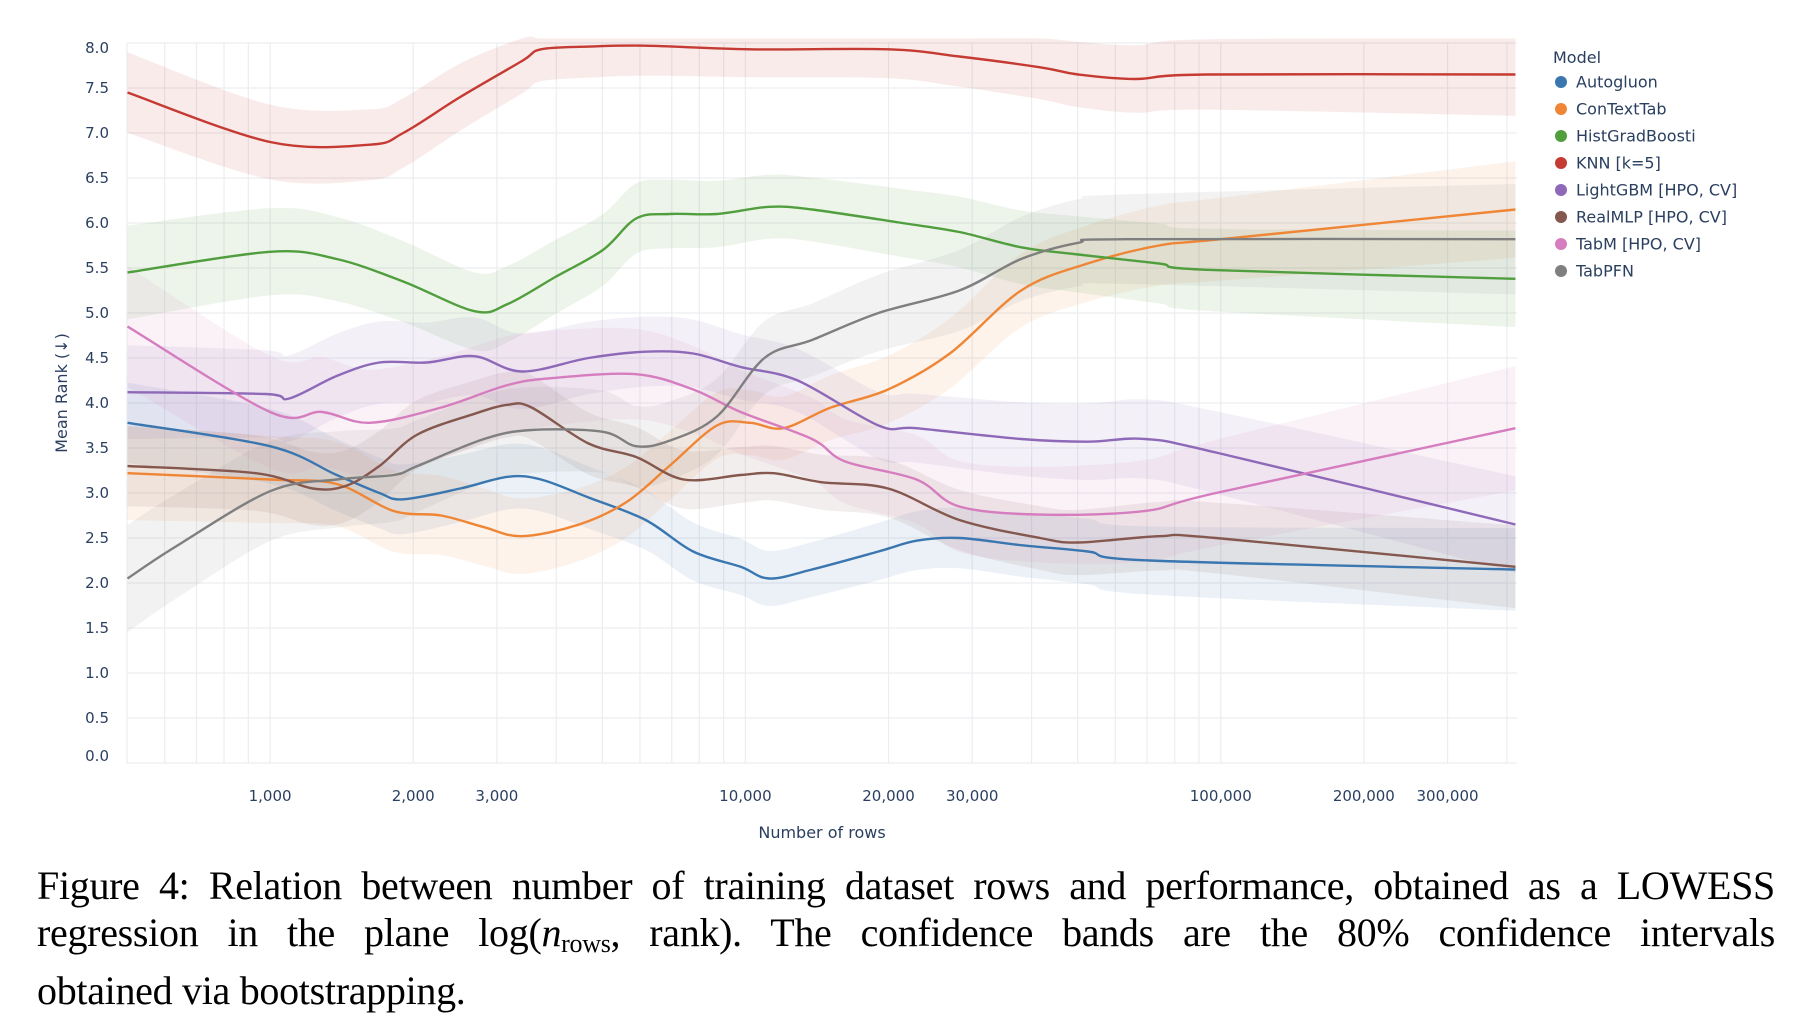 This screenshot has height=1018, width=1810. Describe the element at coordinates (551, 932) in the screenshot. I see `caption-math-var: n` at that location.